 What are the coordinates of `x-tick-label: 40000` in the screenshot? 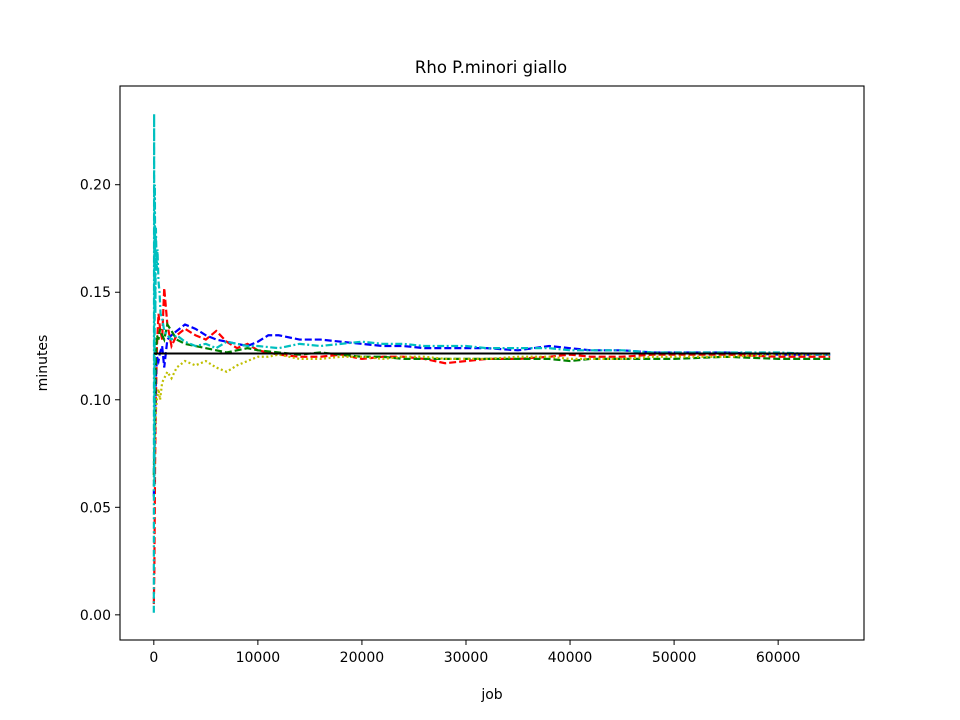 It's located at (570, 658).